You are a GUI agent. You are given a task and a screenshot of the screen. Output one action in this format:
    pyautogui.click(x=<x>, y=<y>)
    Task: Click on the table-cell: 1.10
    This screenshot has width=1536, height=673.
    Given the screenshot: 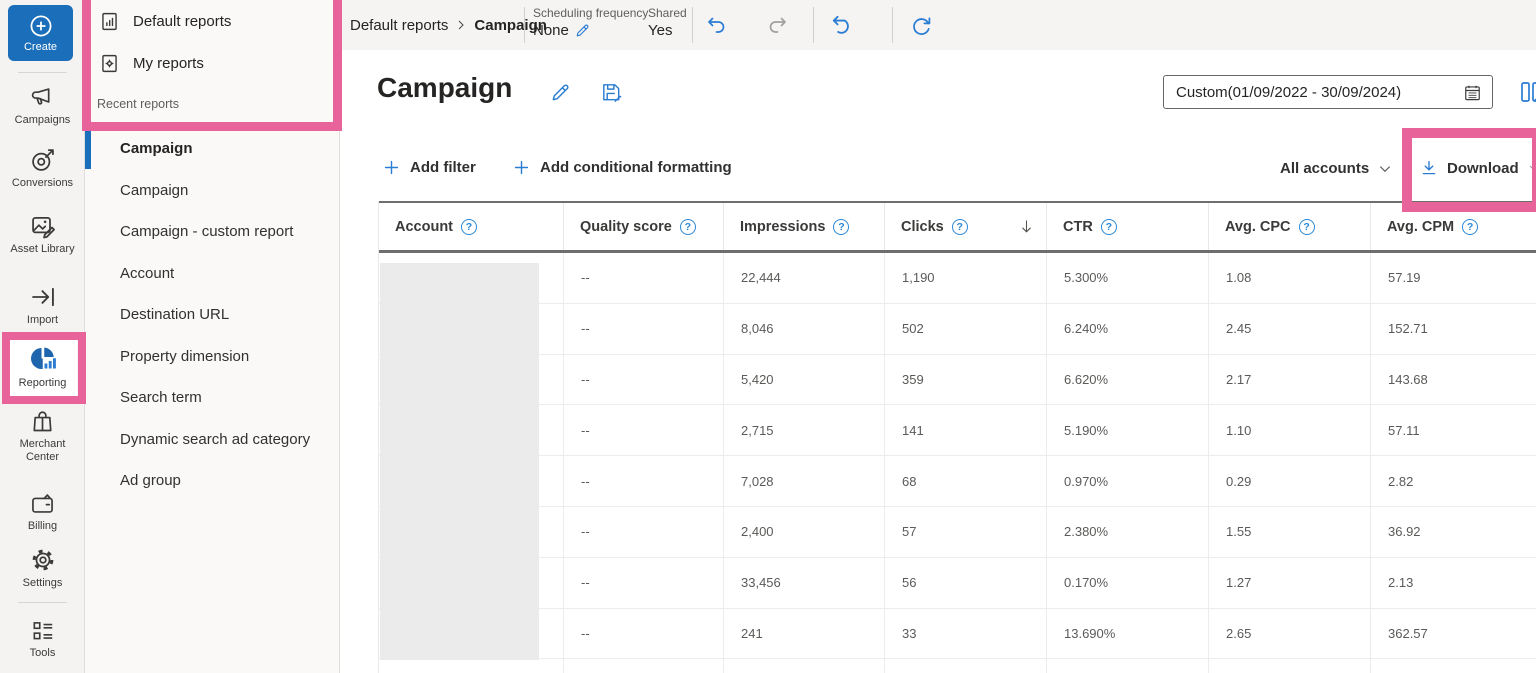 What is the action you would take?
    pyautogui.click(x=1290, y=431)
    